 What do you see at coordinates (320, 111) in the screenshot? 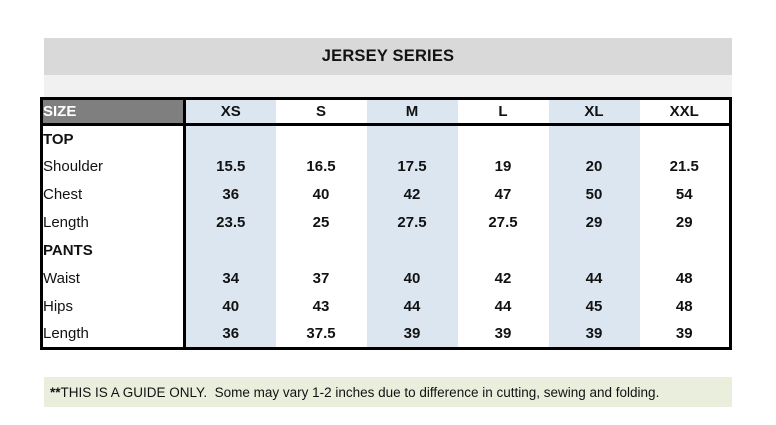
I see `col-header-s: S` at bounding box center [320, 111].